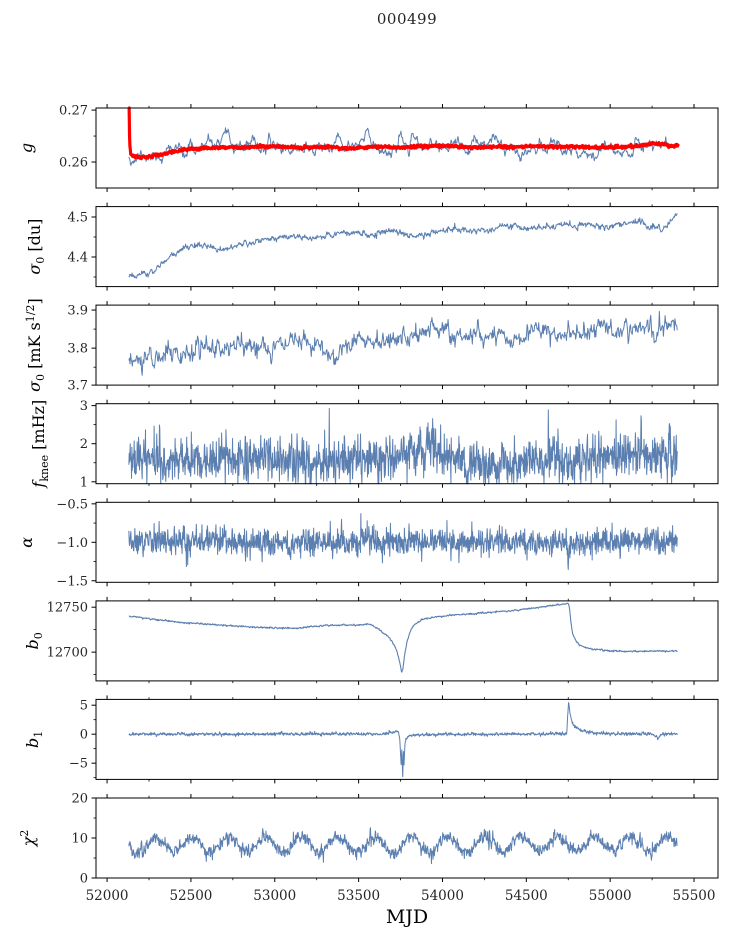  I want to click on series-fknee, so click(403, 446).